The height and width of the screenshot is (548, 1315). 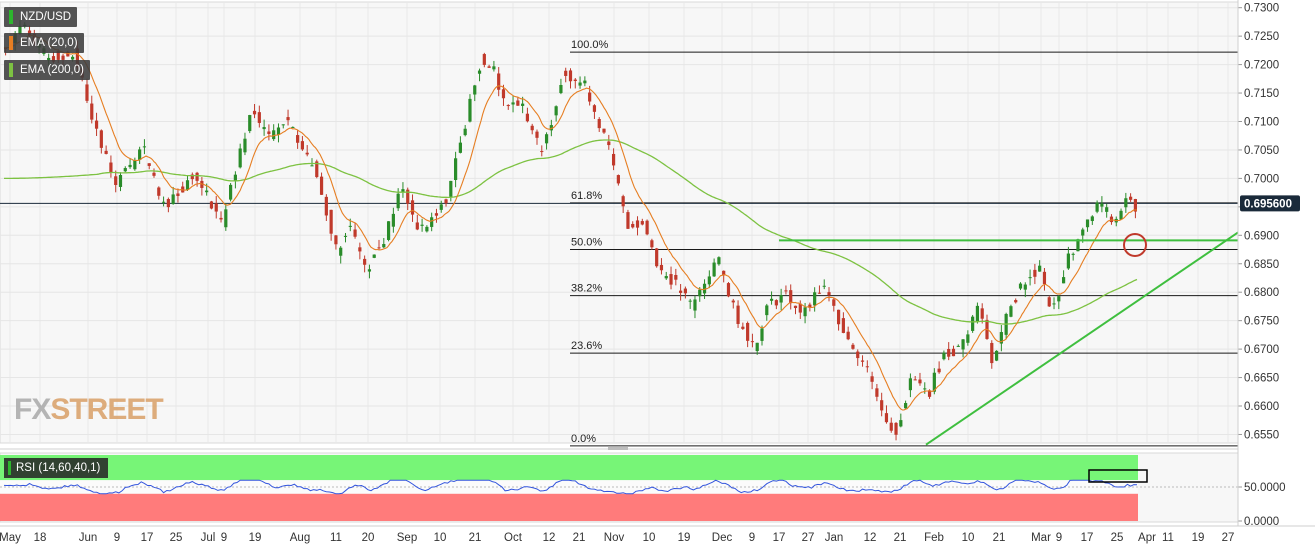 What do you see at coordinates (1261, 122) in the screenshot?
I see `price-tick-label: 0.7100` at bounding box center [1261, 122].